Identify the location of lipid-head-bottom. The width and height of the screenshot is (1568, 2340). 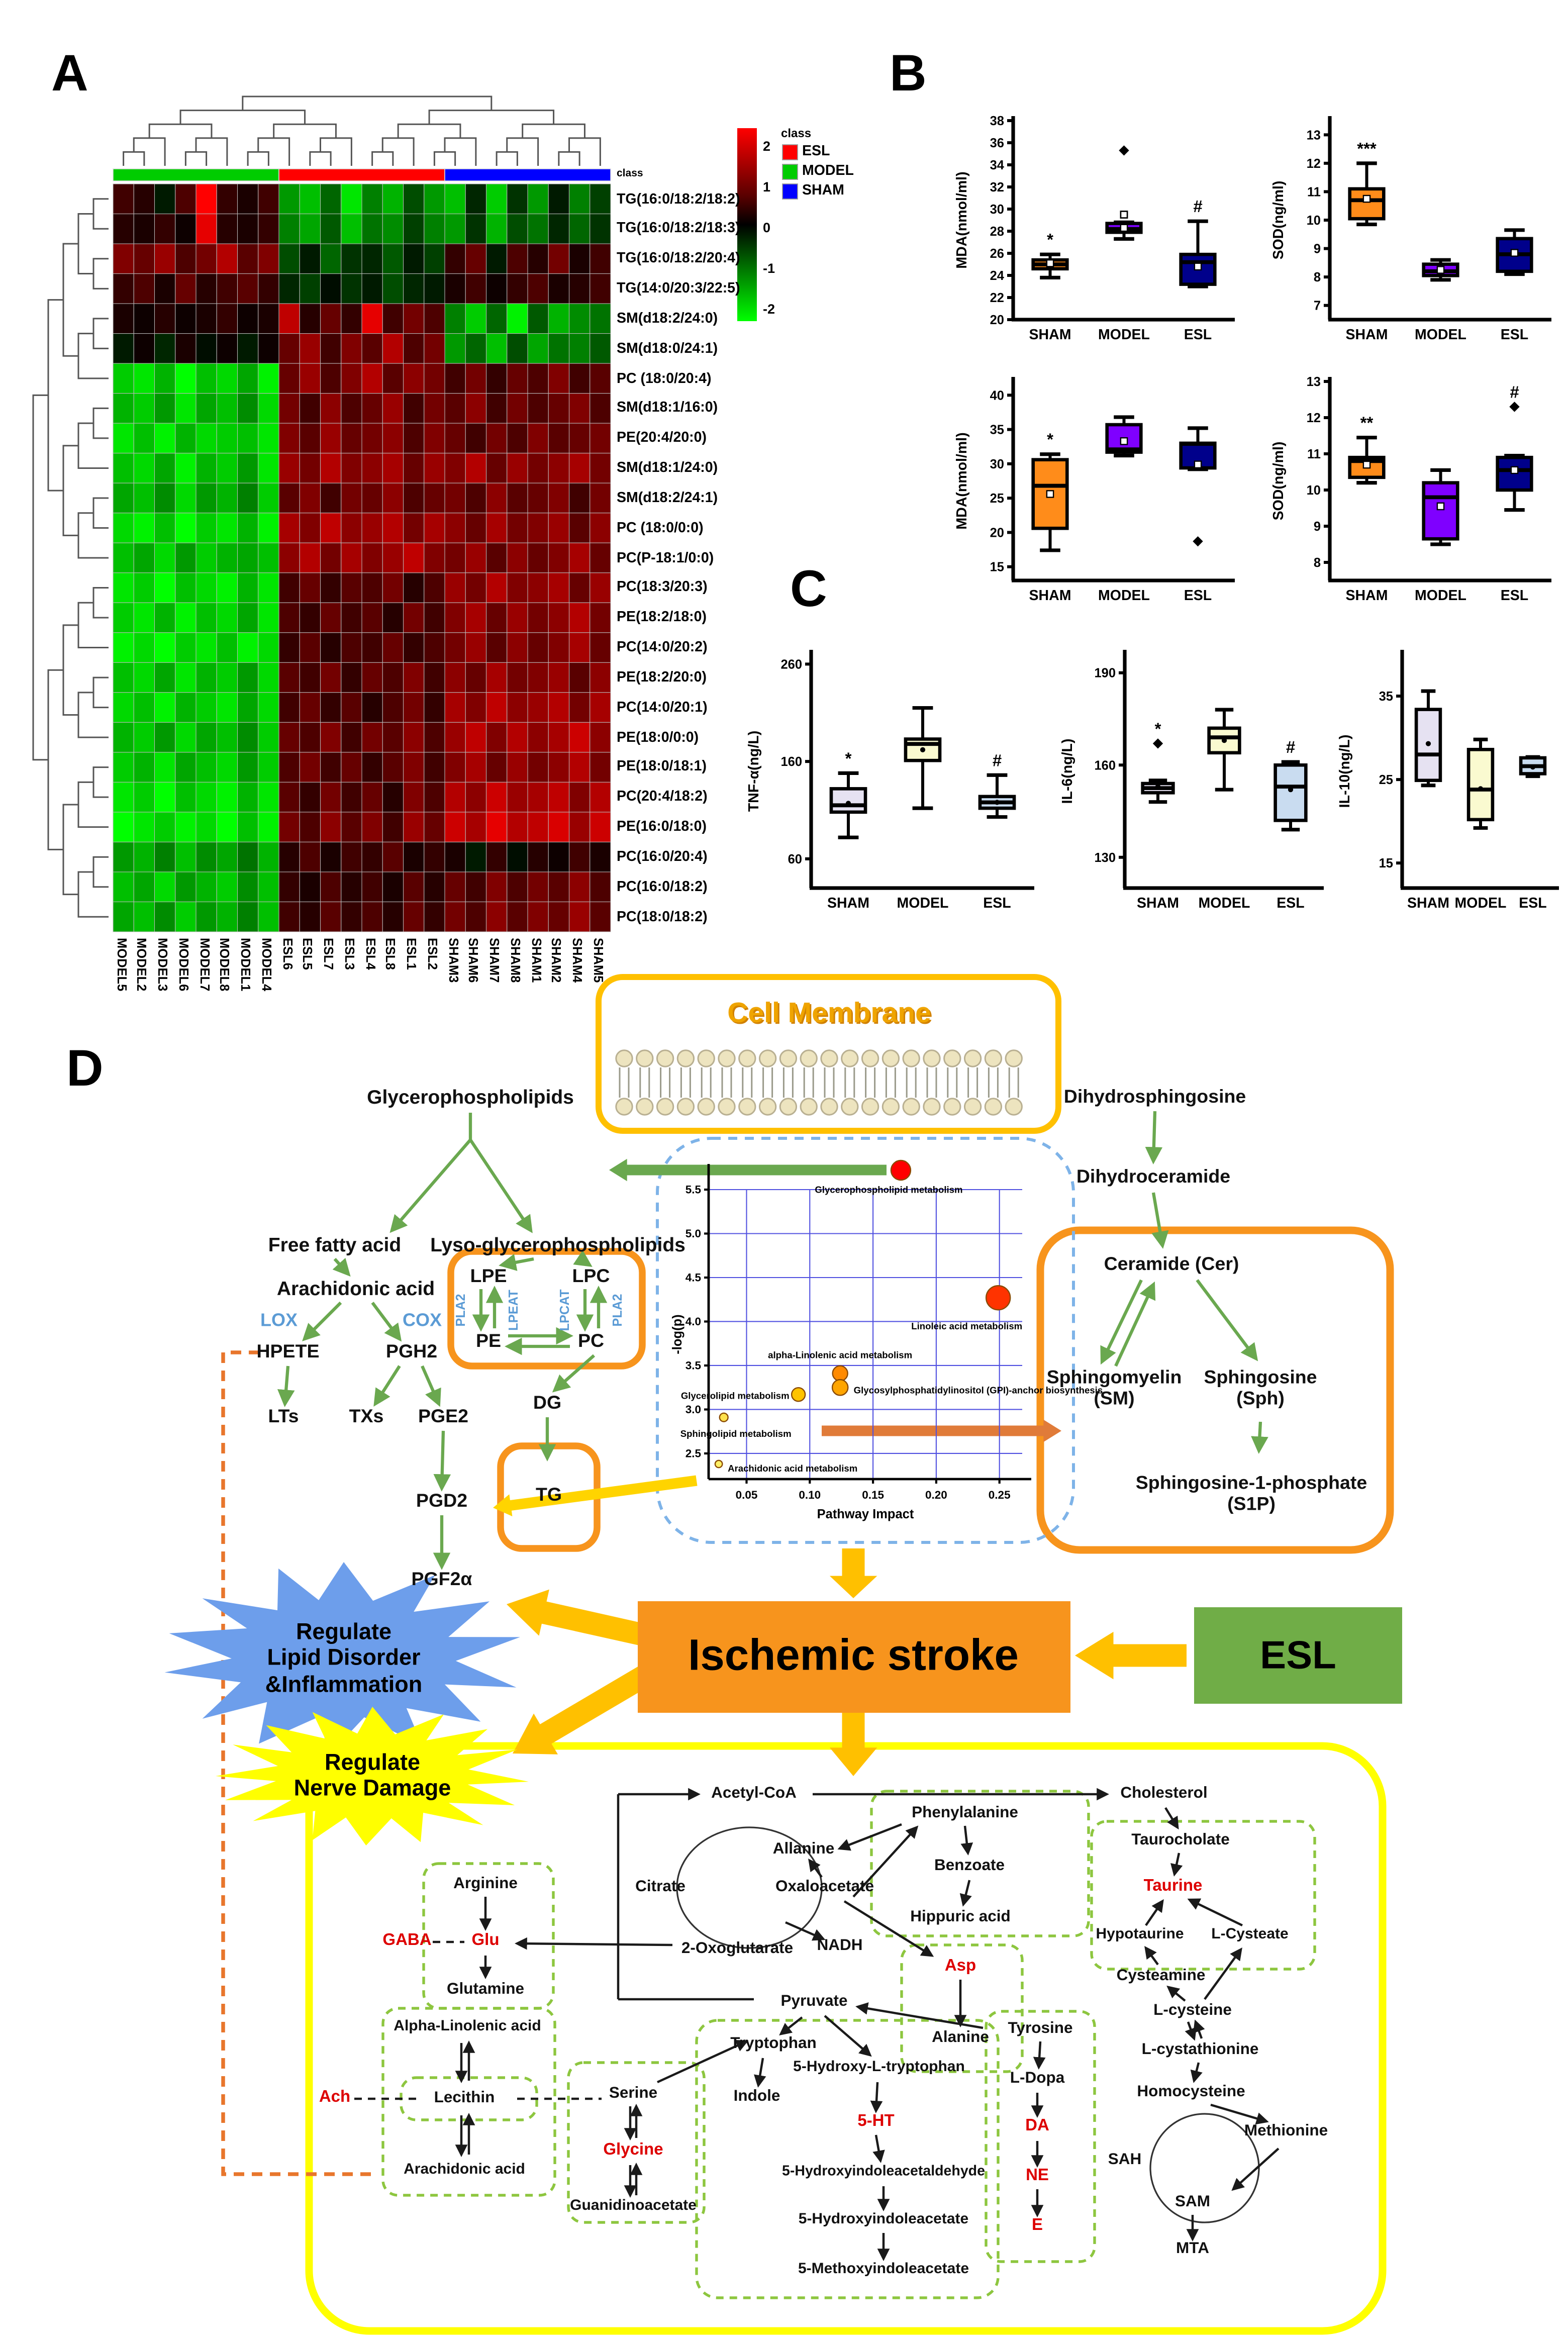
(767, 1107).